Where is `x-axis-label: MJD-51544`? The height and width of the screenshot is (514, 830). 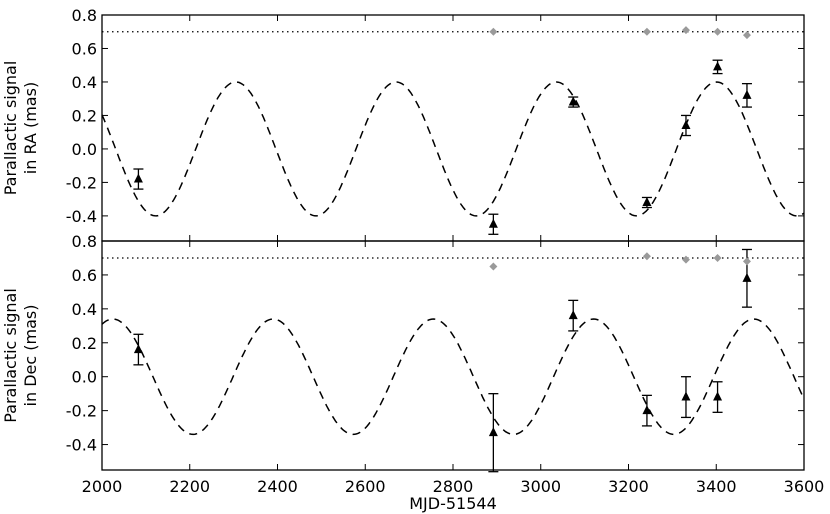 x-axis-label: MJD-51544 is located at coordinates (453, 503).